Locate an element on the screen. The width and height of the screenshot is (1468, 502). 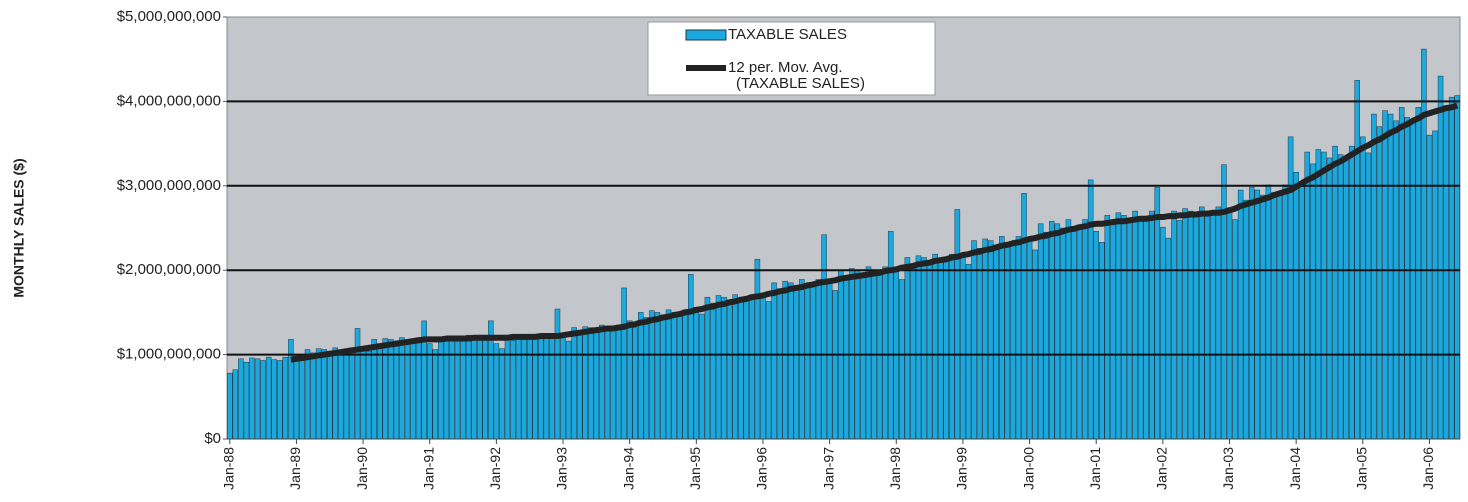
x-tick-label: Jan-03 is located at coordinates (1228, 468).